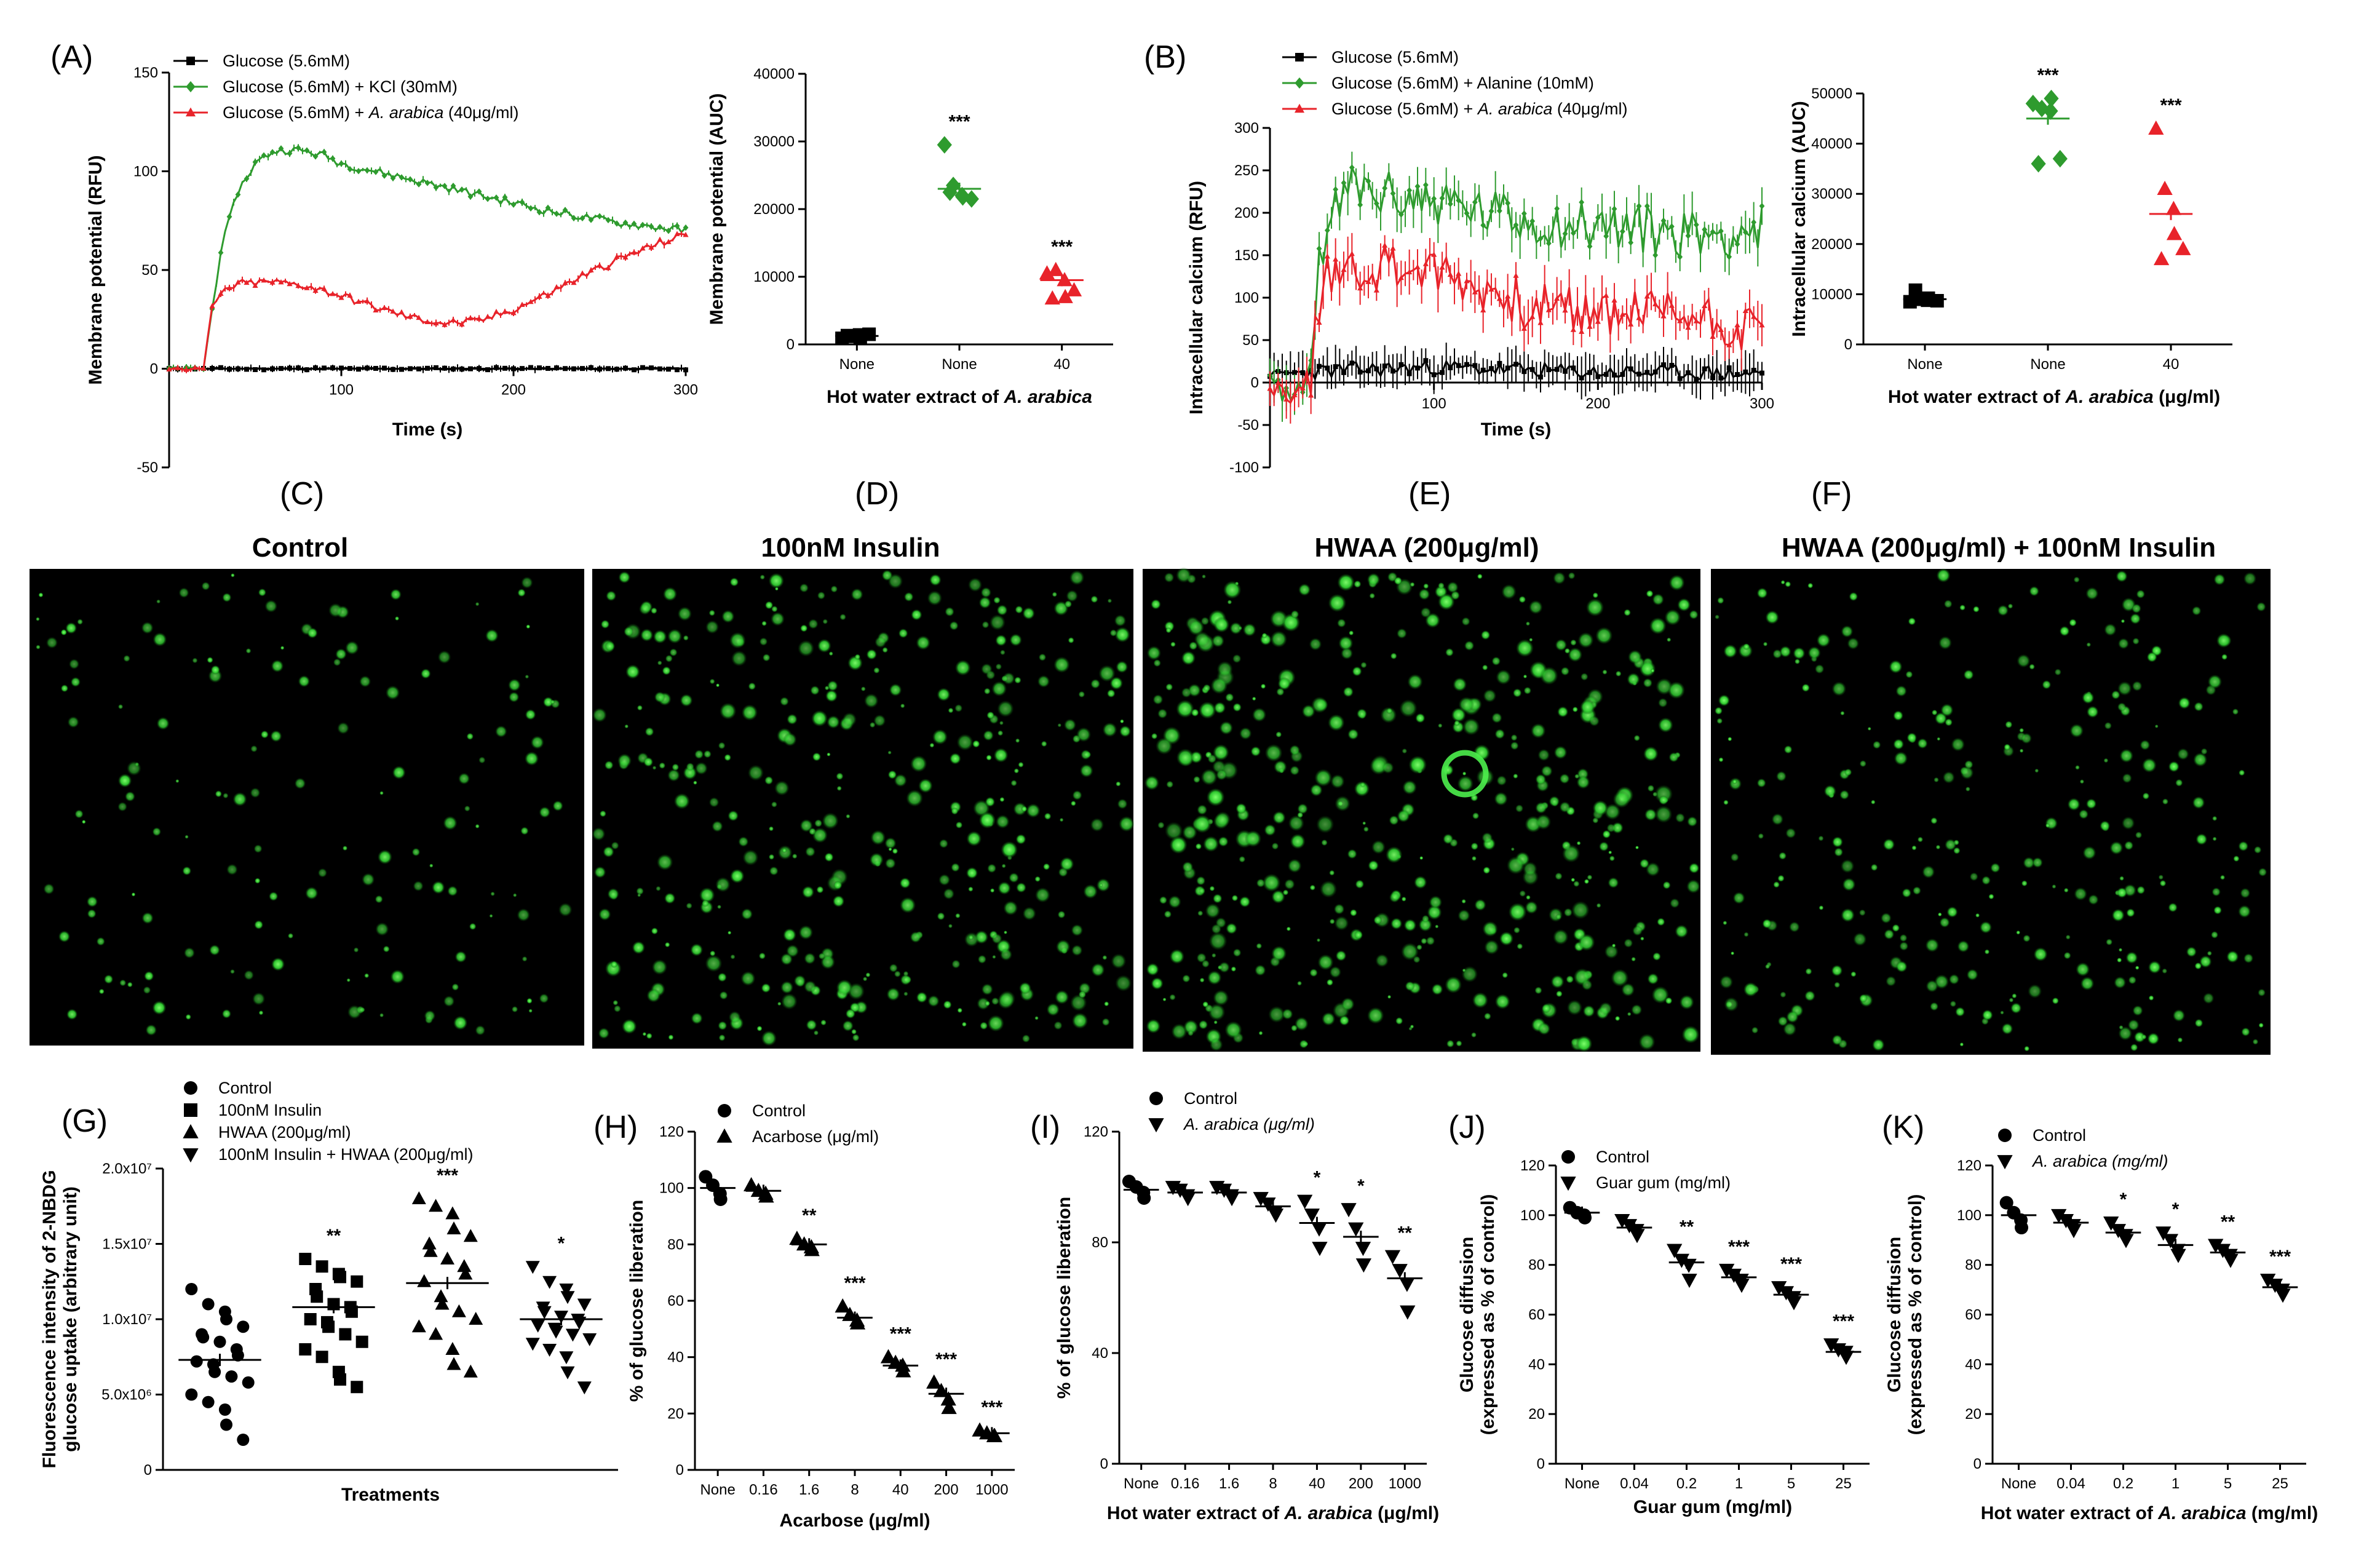 This screenshot has width=2380, height=1556. Describe the element at coordinates (959, 160) in the screenshot. I see `group-1: ***` at that location.